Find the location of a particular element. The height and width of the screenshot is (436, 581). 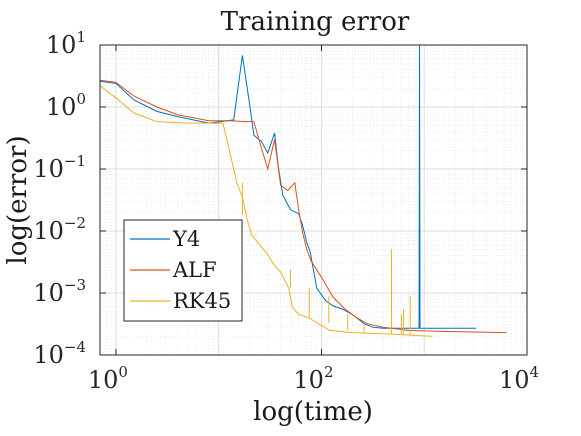

y-tick-label: 10⁻³ is located at coordinates (59, 291).